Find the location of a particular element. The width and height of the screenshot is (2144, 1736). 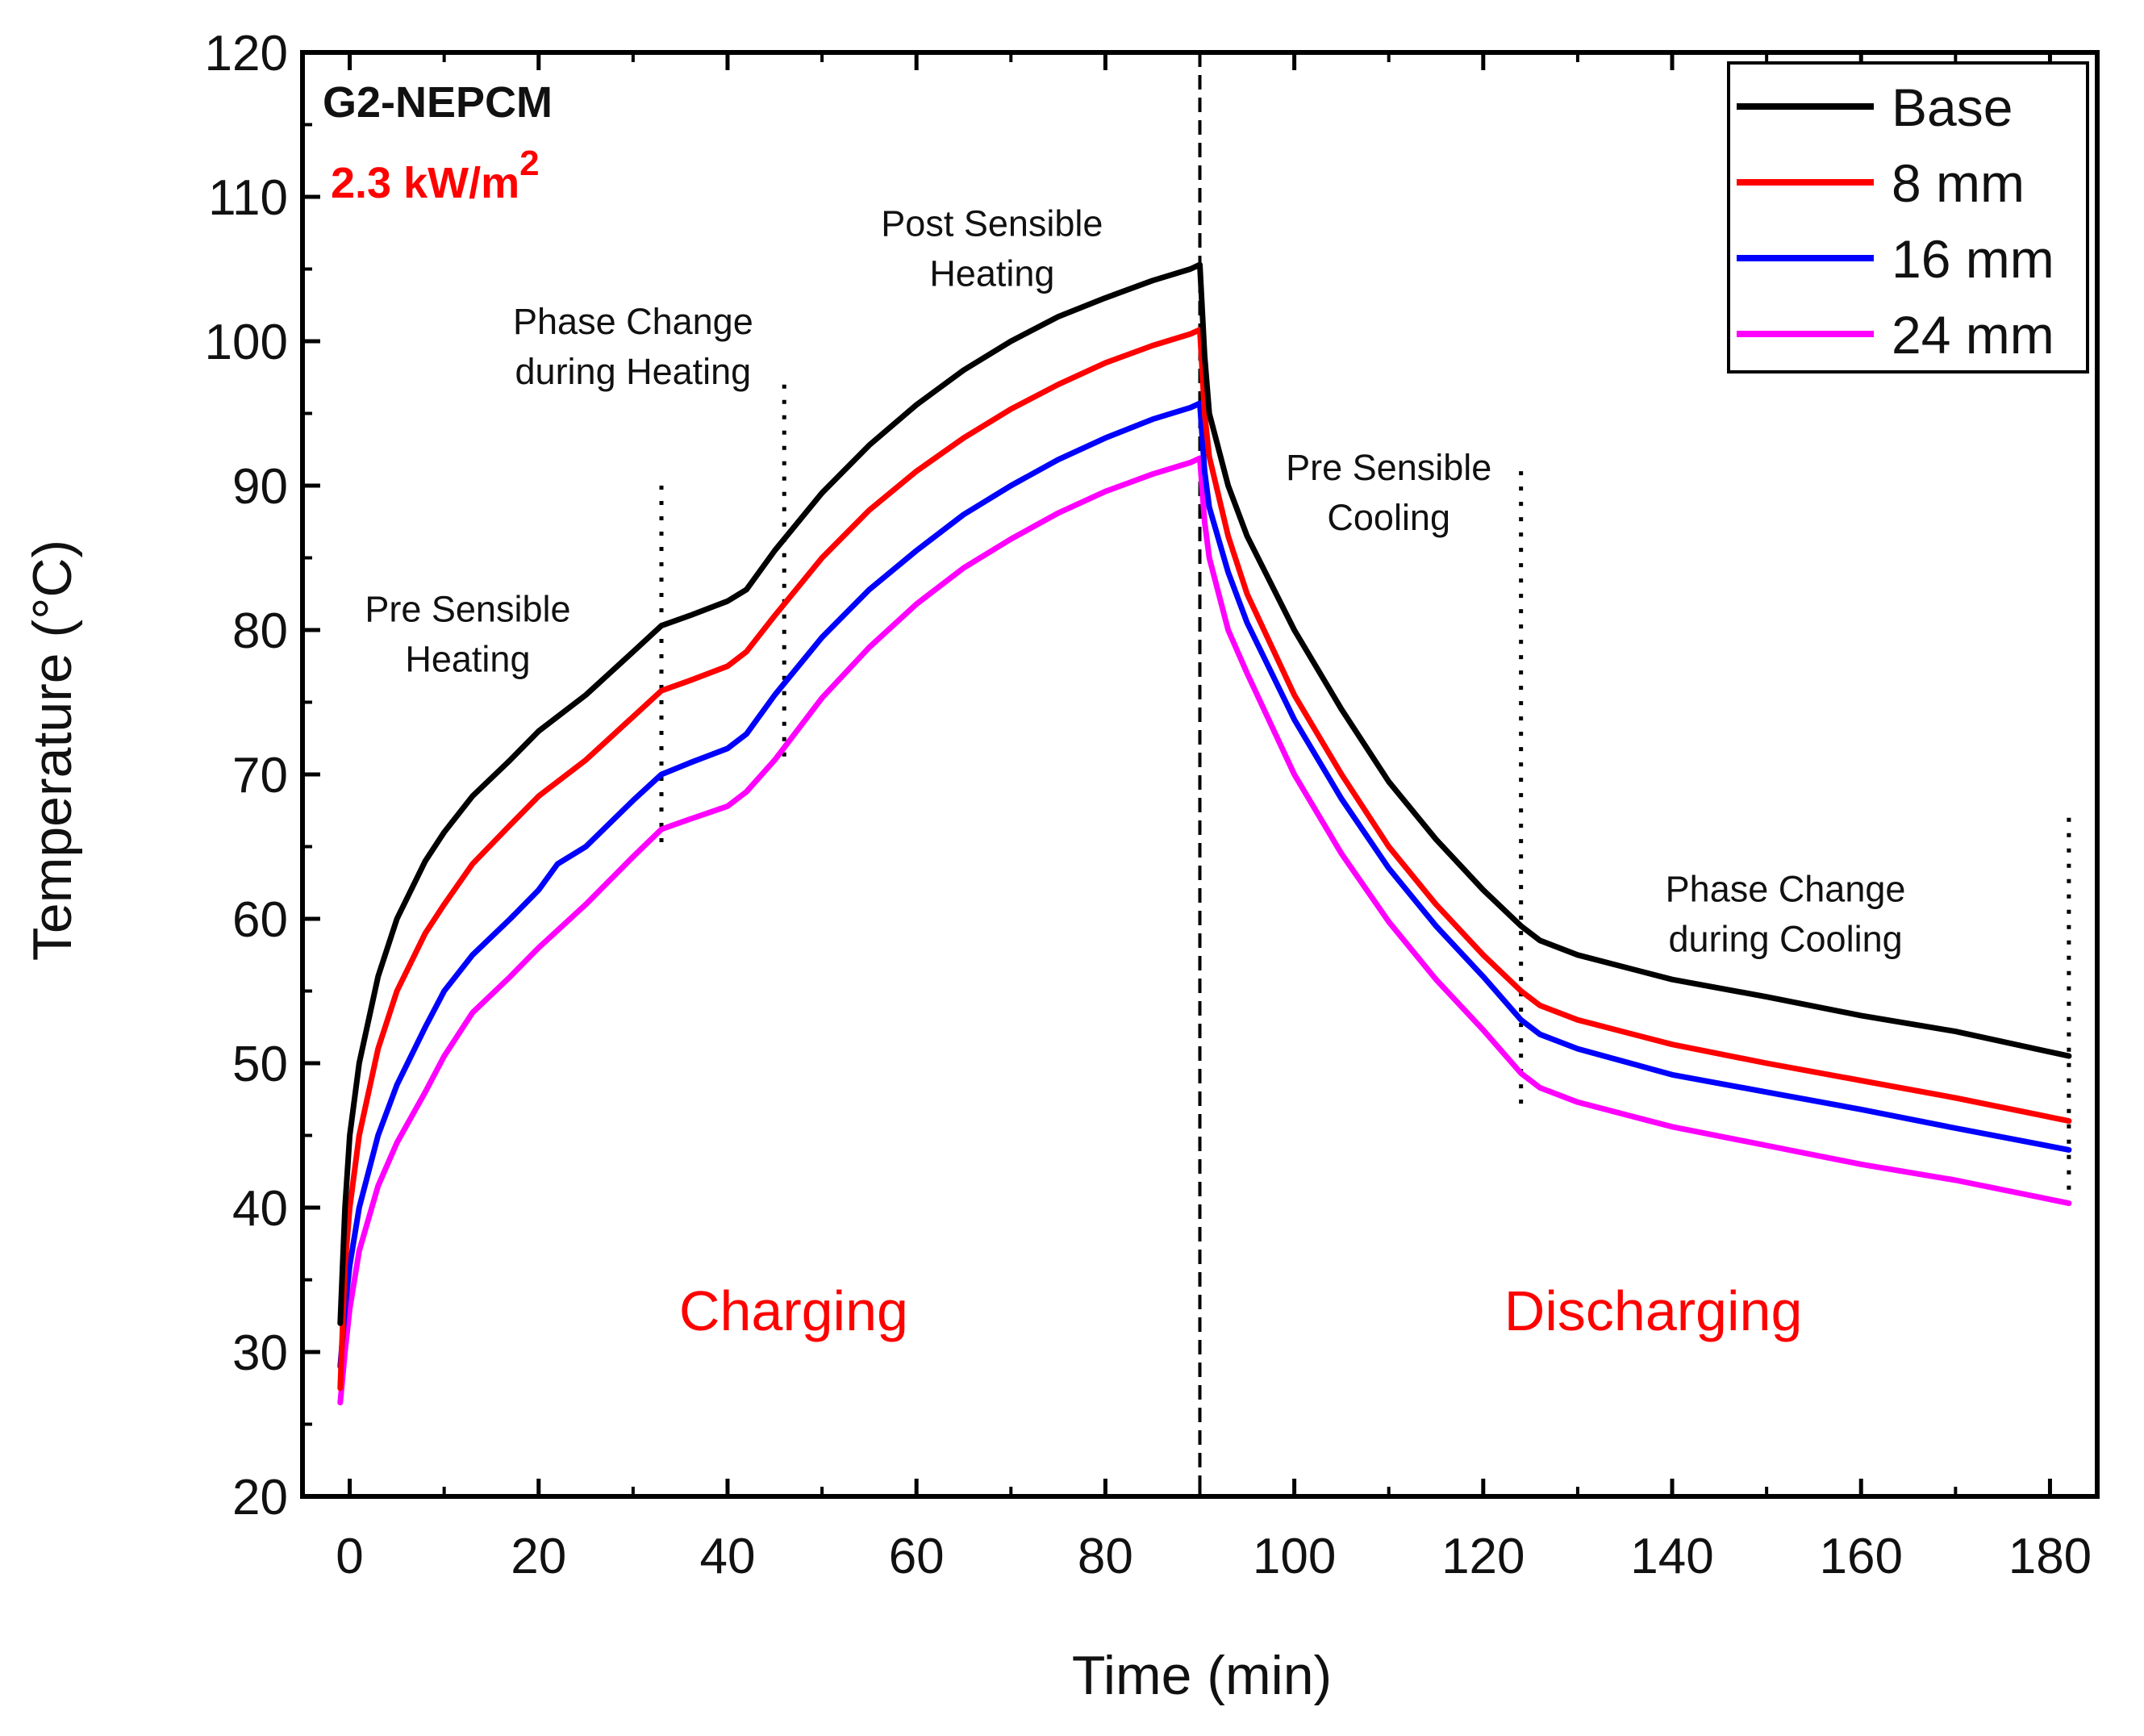

annotation-line: during Cooling is located at coordinates (1785, 940).